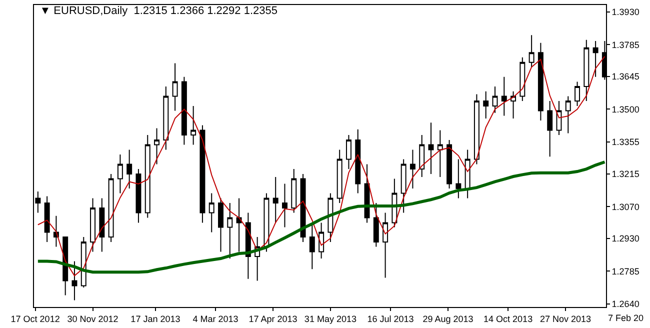 This screenshot has width=650, height=328. What do you see at coordinates (273, 319) in the screenshot?
I see `x-tick-label: 17 Apr 2013` at bounding box center [273, 319].